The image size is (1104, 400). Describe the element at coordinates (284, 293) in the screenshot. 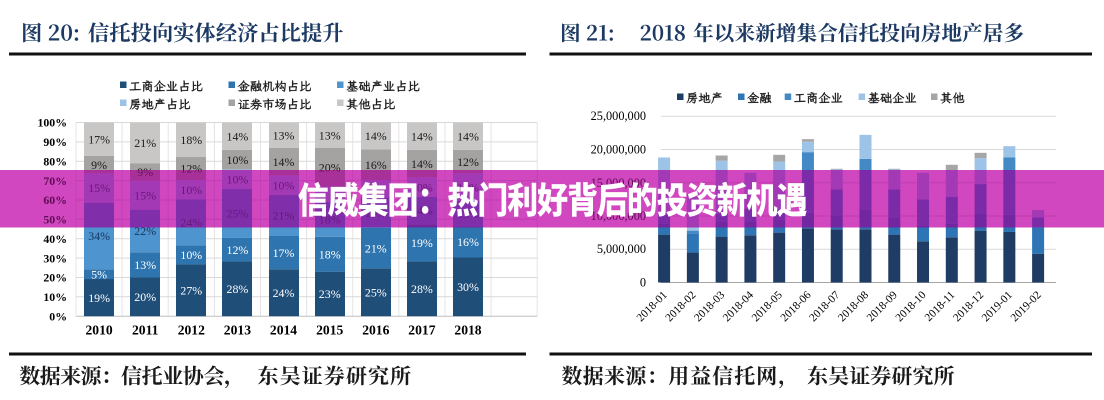

I see `svg-text: 24%` at that location.